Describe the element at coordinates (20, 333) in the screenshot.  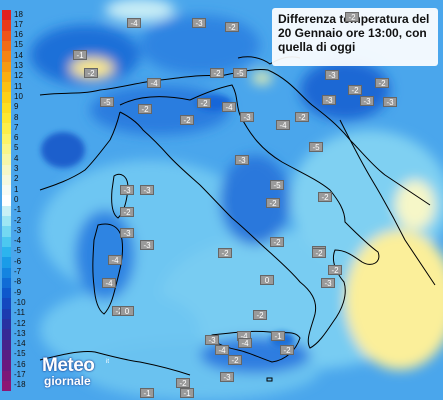
I see `legend-value-label: -13` at that location.